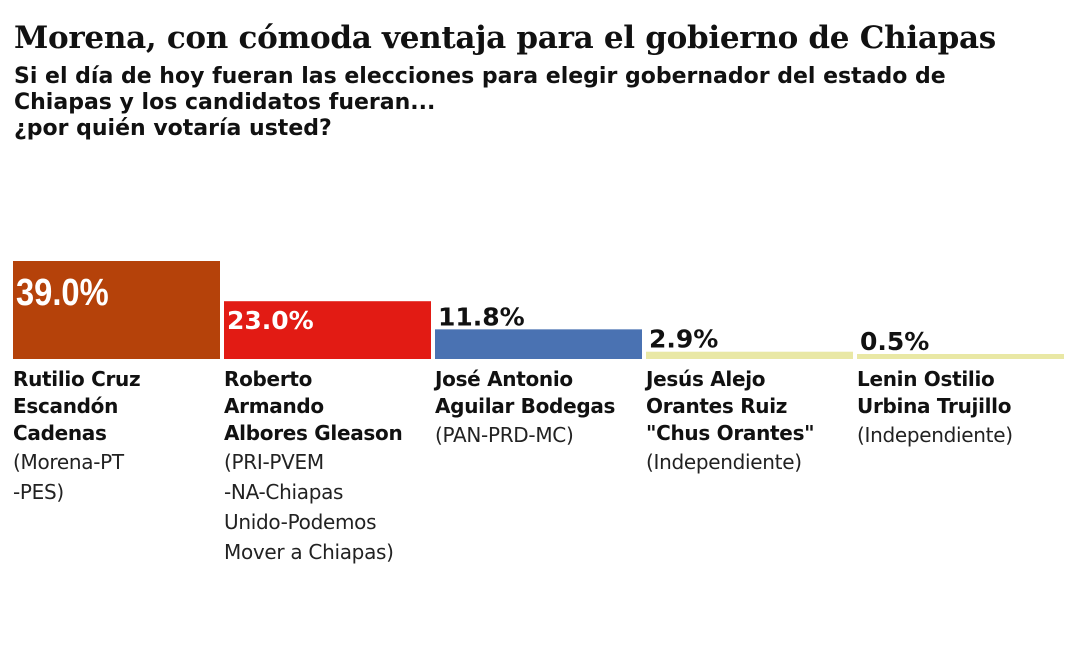 The height and width of the screenshot is (666, 1081). I want to click on candidate-name: Jesús Alejo Orantes Ruiz "Chus Orantes", so click(730, 406).